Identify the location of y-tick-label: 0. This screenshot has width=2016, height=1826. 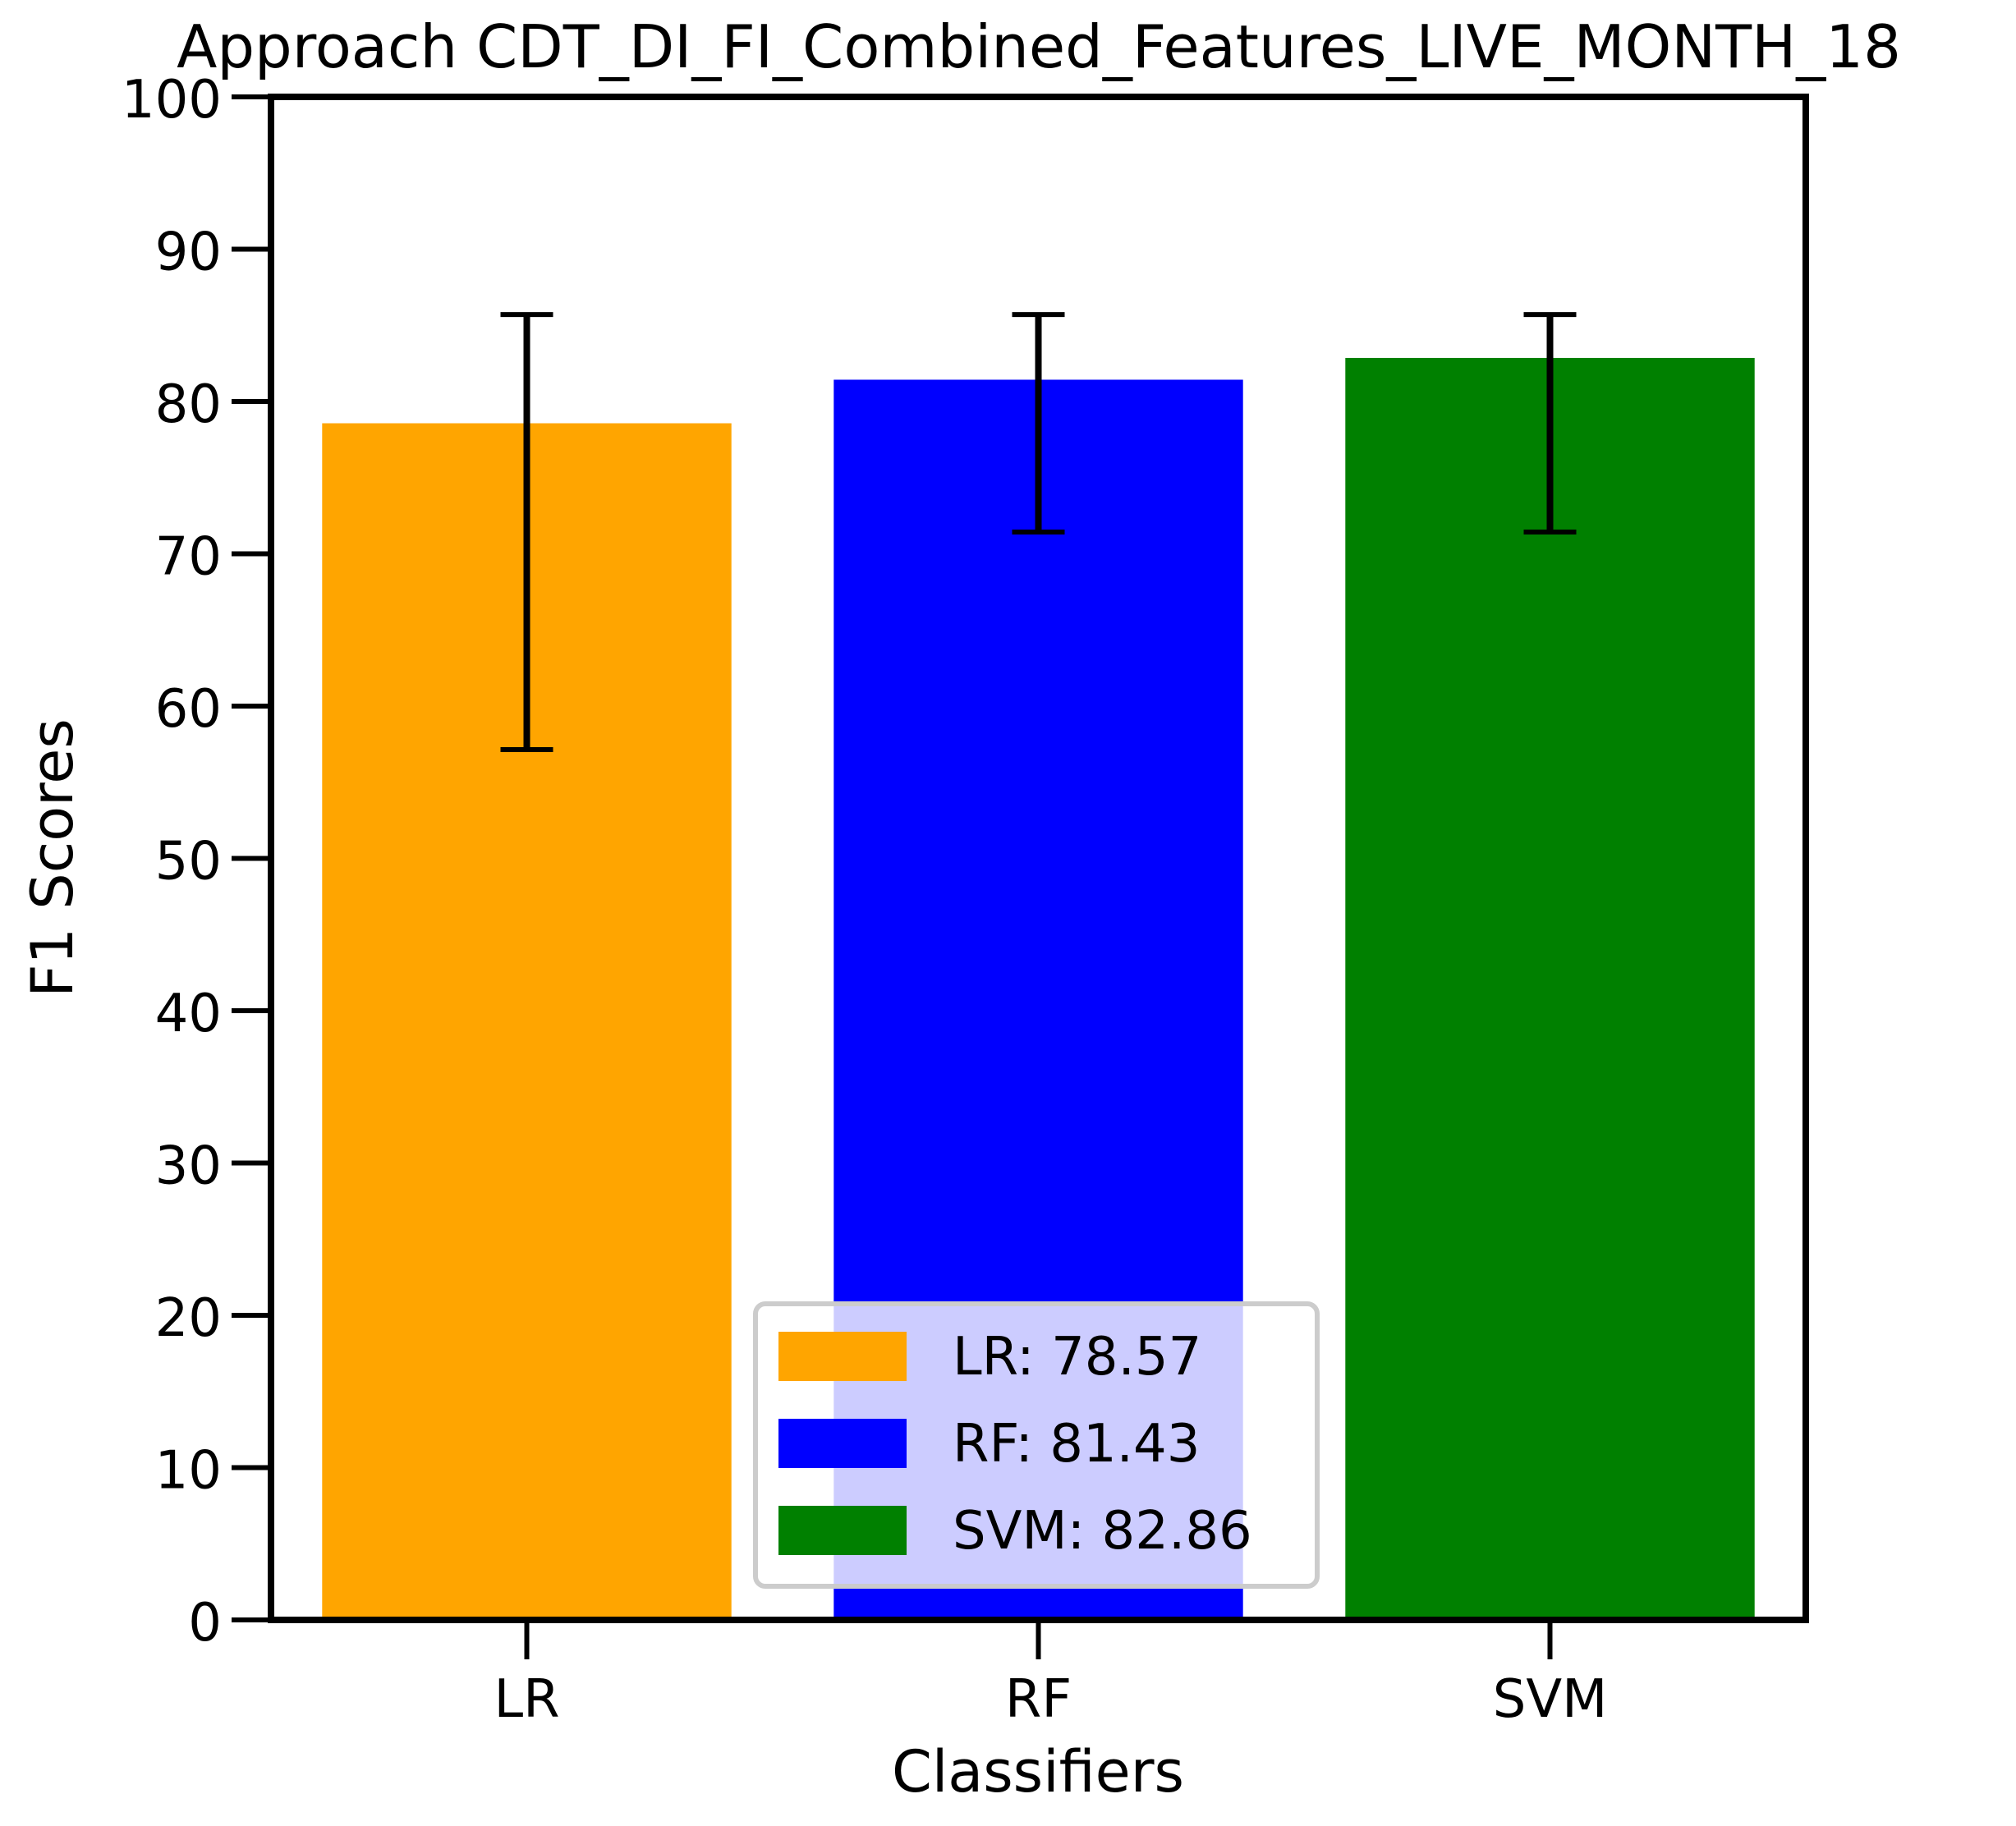
(205, 1624).